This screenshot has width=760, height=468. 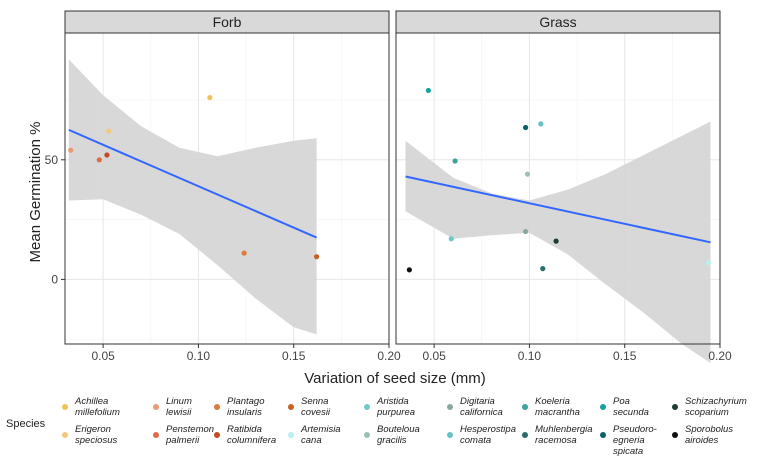 I want to click on legend-label: Erigeron speciosus, so click(x=96, y=435).